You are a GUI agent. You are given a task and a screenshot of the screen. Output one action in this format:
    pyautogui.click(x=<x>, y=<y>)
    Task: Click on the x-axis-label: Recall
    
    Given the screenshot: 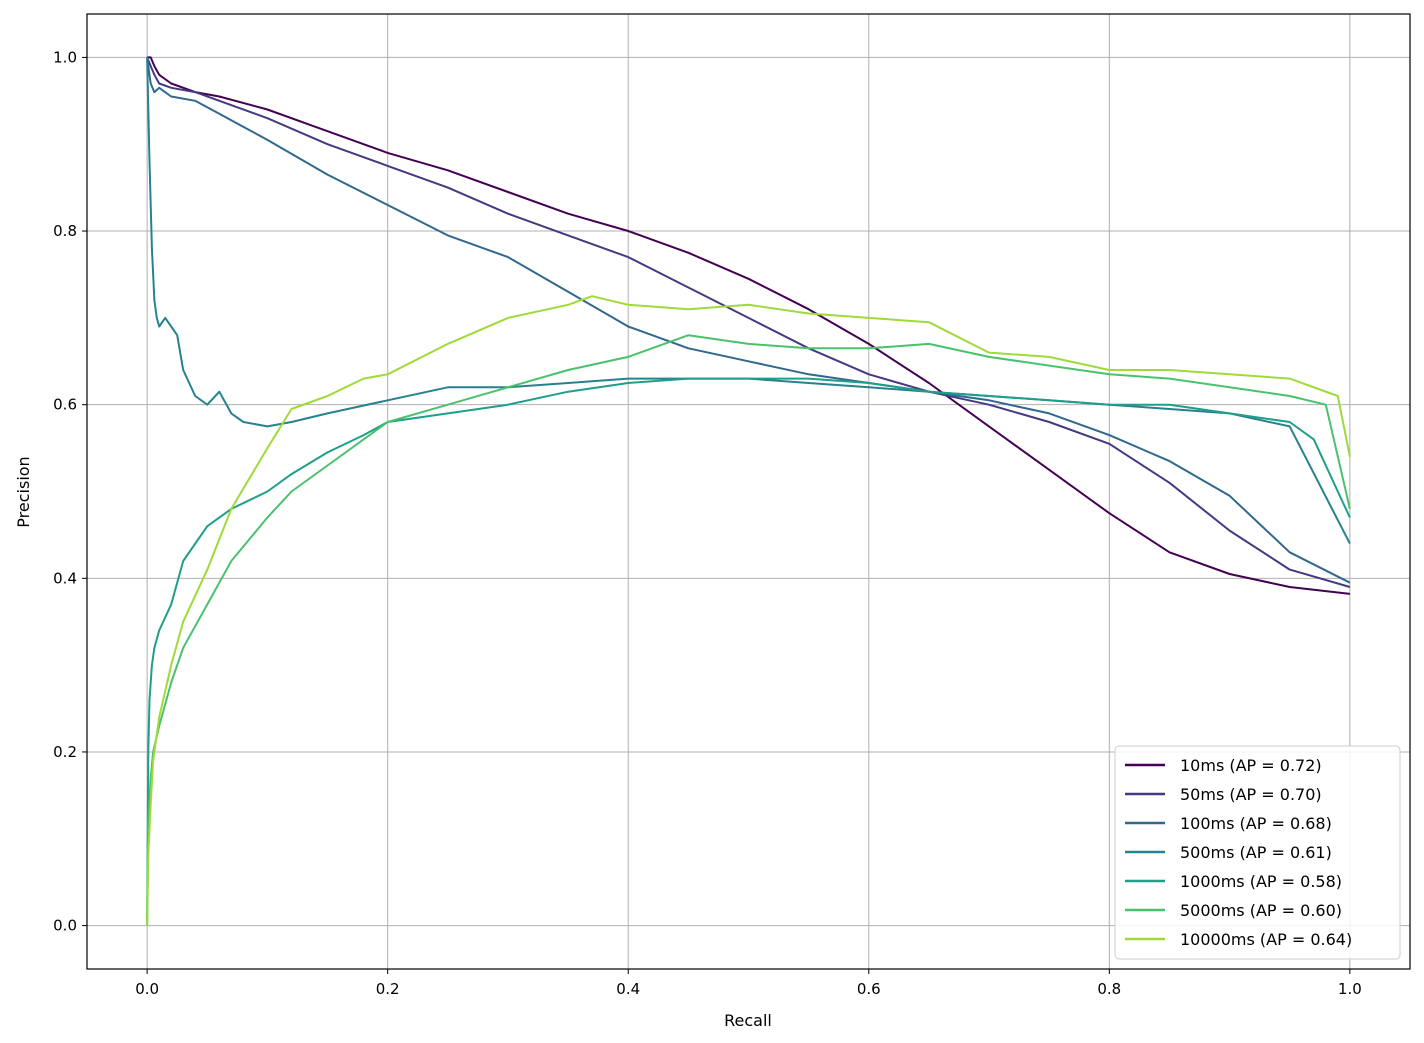 What is the action you would take?
    pyautogui.click(x=748, y=1020)
    